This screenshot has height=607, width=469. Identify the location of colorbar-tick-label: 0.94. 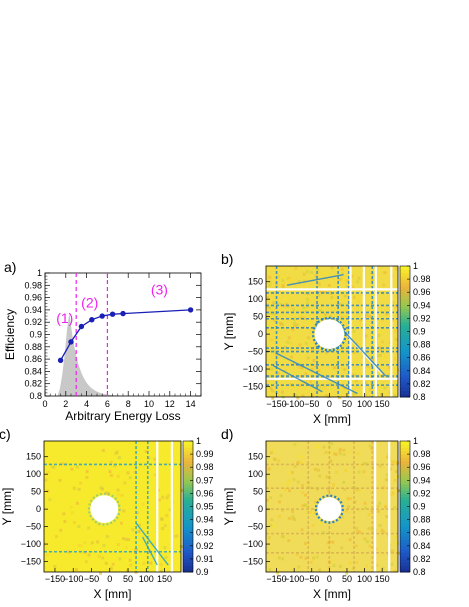
(205, 520).